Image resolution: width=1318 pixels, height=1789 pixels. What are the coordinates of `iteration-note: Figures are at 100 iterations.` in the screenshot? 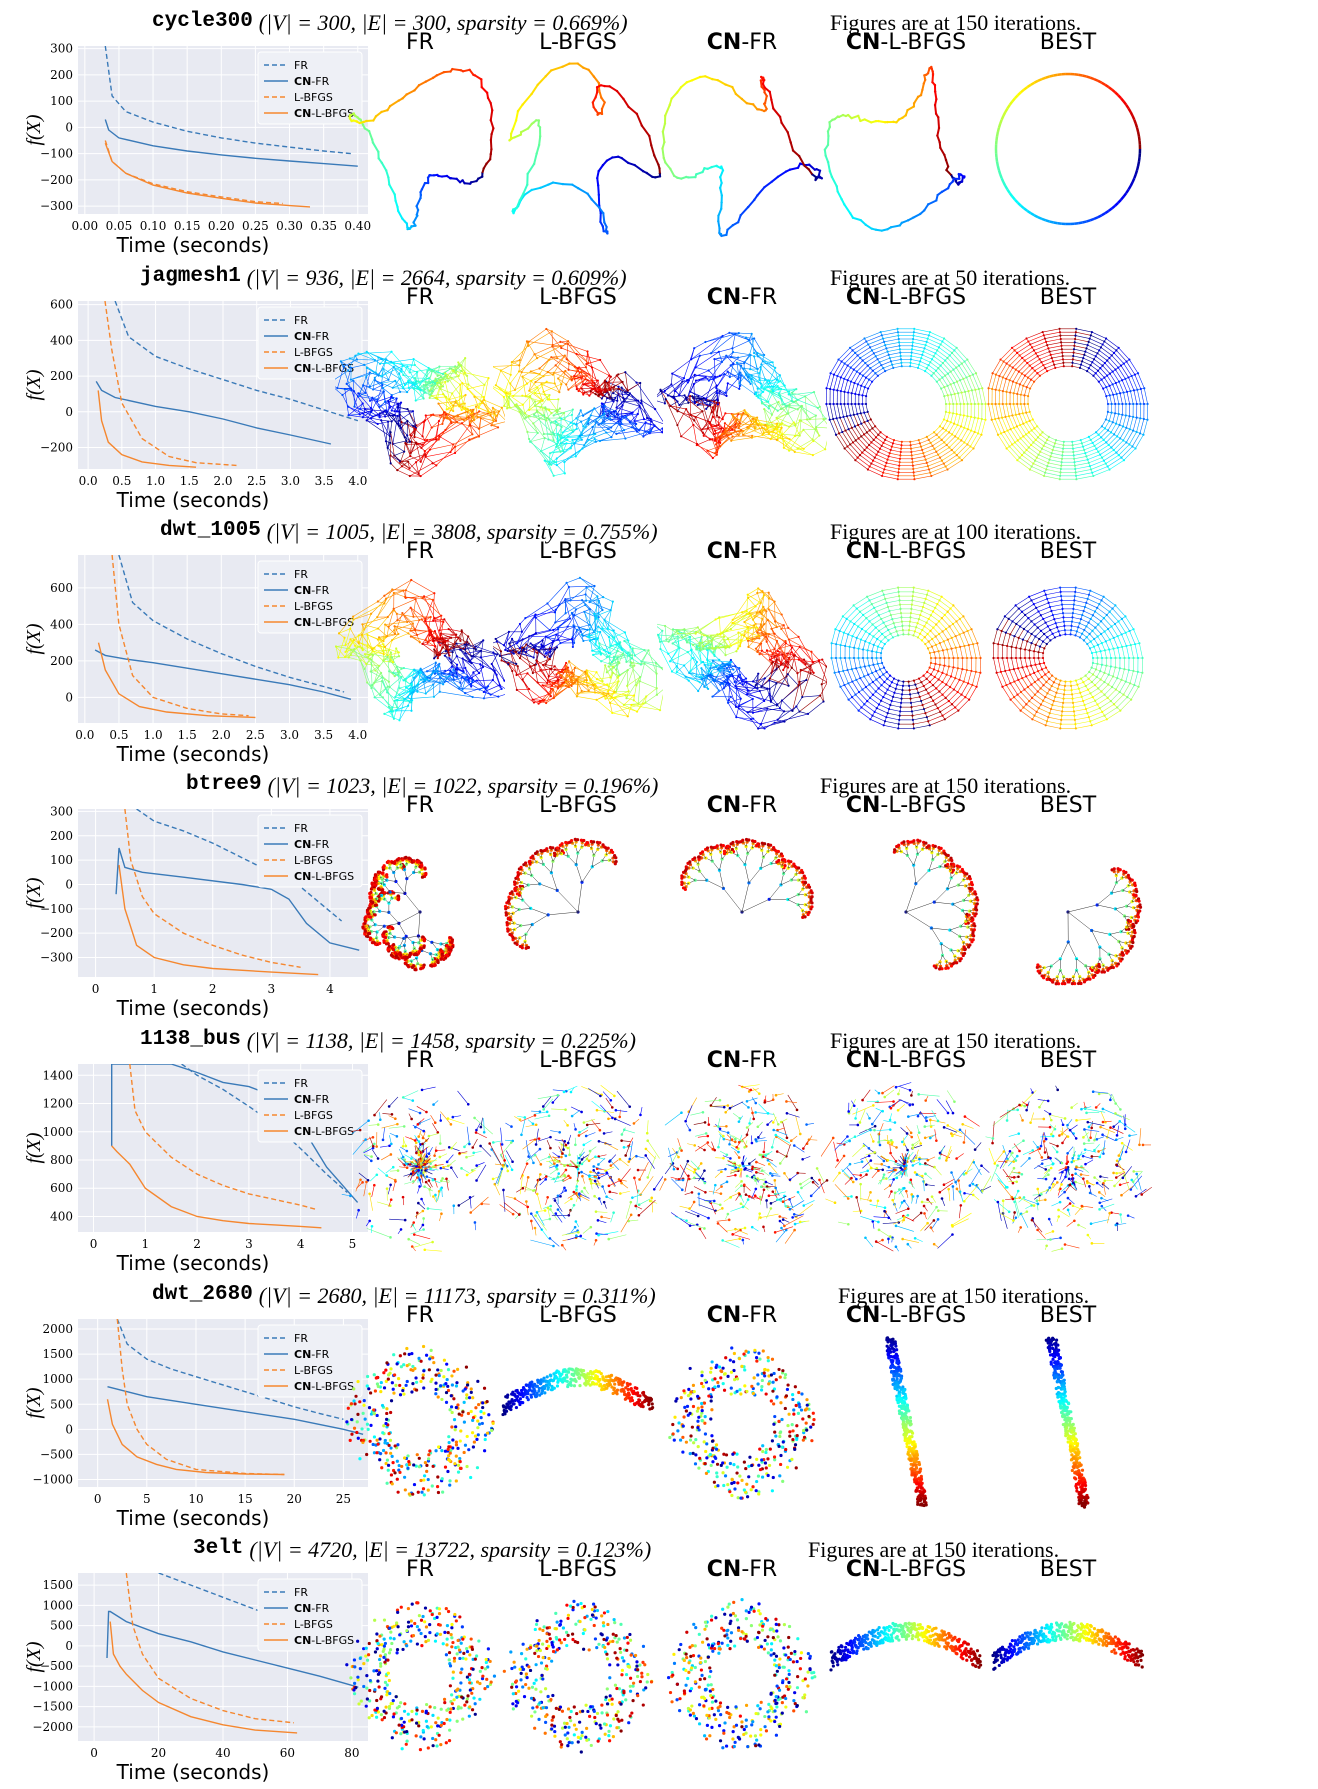 It's located at (955, 532).